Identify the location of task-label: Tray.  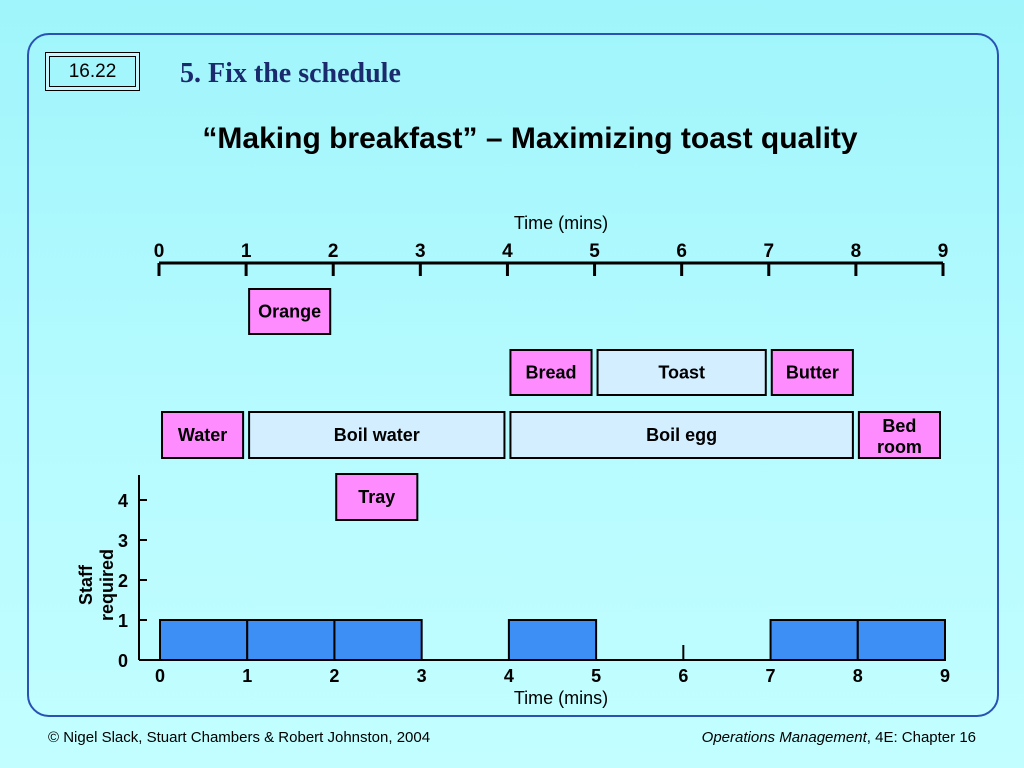
(376, 497).